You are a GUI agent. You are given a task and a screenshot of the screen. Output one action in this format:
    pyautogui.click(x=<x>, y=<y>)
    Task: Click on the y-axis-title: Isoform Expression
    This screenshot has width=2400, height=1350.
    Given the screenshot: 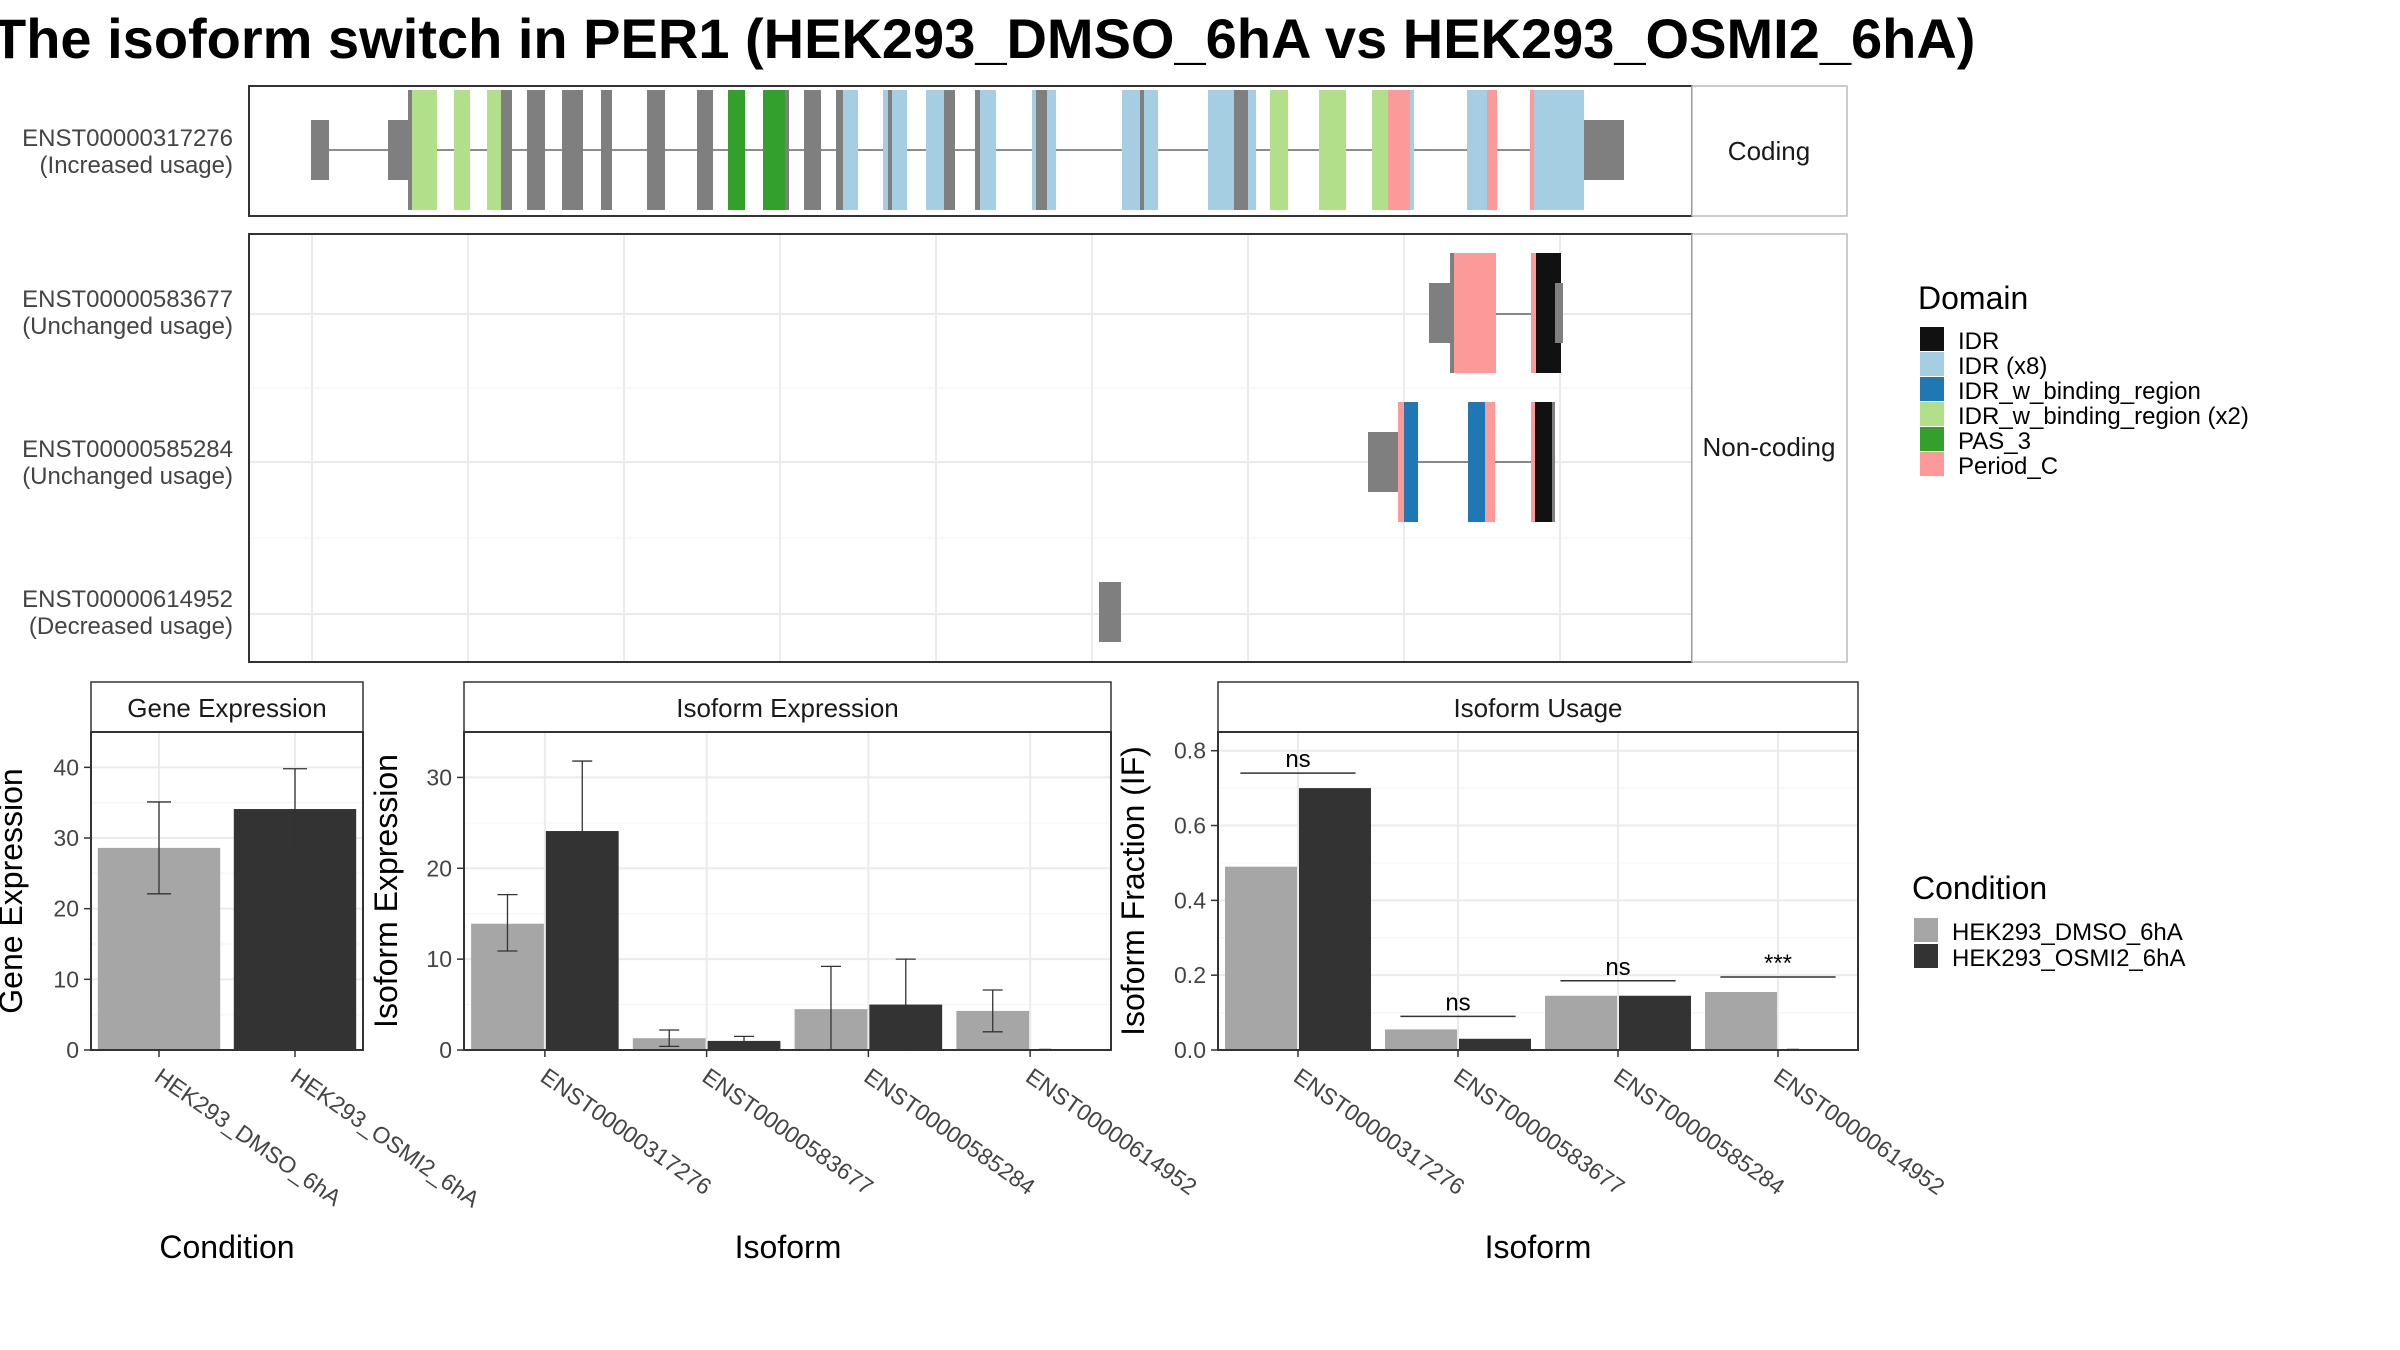 What is the action you would take?
    pyautogui.click(x=386, y=891)
    